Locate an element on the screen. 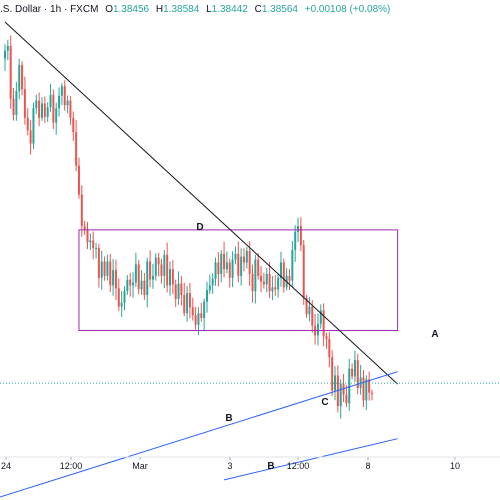 The width and height of the screenshot is (500, 500). label-b: B is located at coordinates (228, 418).